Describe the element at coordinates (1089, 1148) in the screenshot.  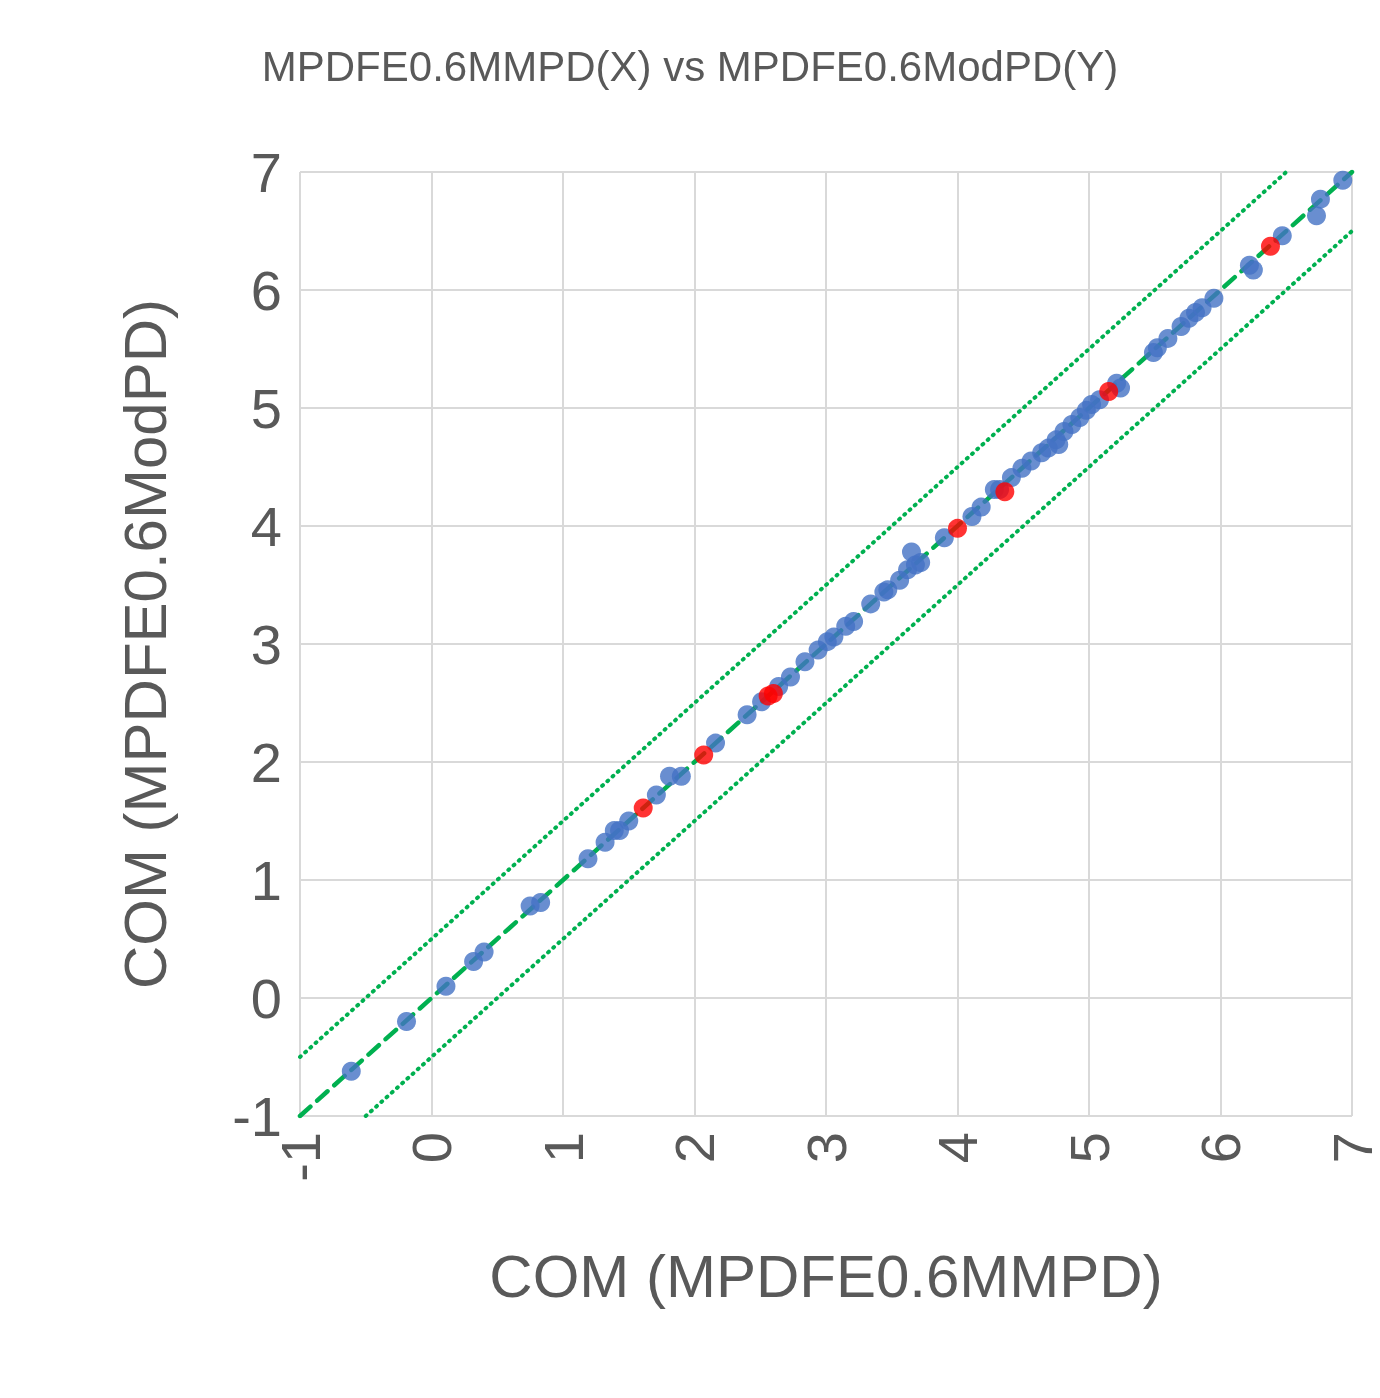
I see `x-tick-label: 5` at that location.